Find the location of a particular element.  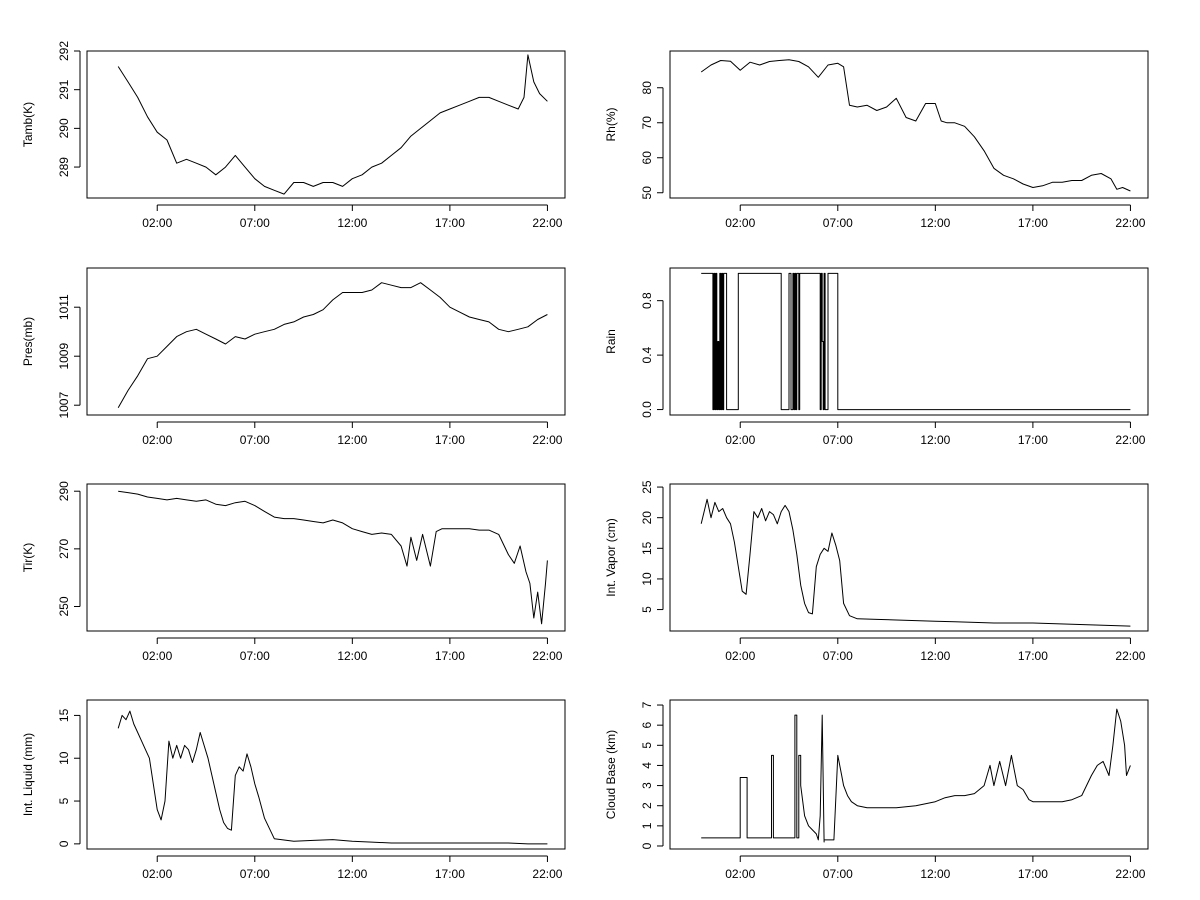

y-axis-label: Rh(%) is located at coordinates (611, 124).